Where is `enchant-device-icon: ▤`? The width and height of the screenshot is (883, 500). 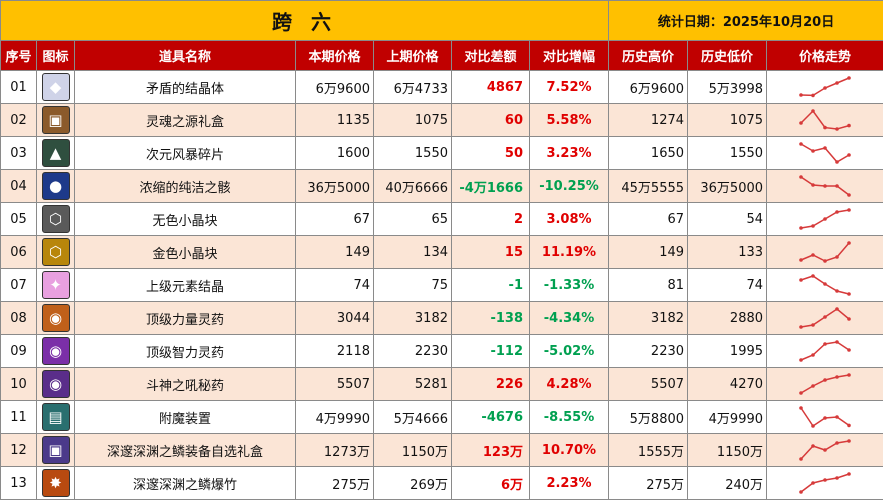
enchant-device-icon: ▤ is located at coordinates (55, 417).